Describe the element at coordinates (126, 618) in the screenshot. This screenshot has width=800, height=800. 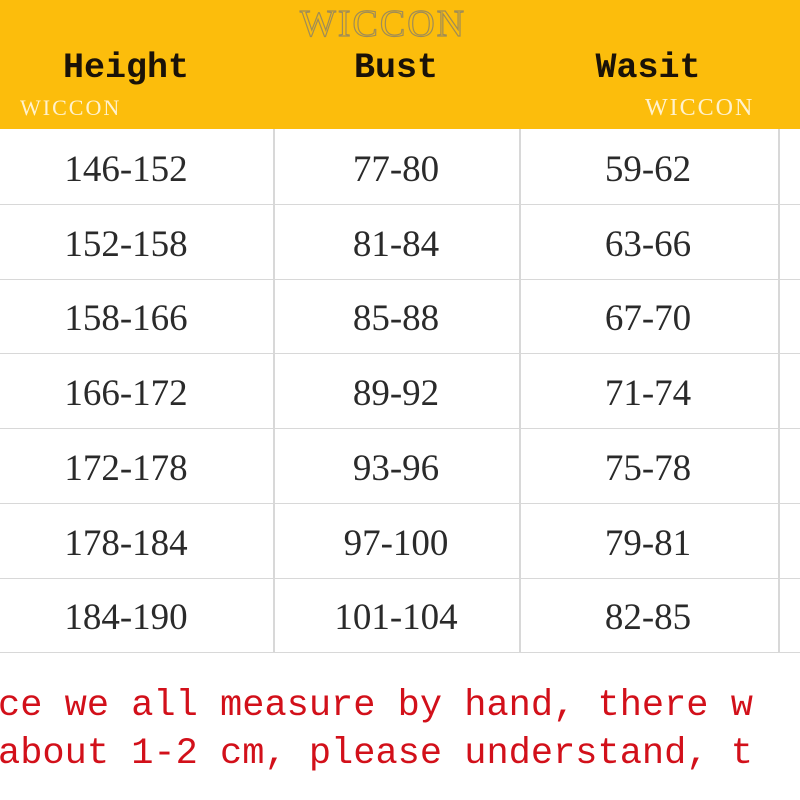
I see `cell-height: 184-190` at that location.